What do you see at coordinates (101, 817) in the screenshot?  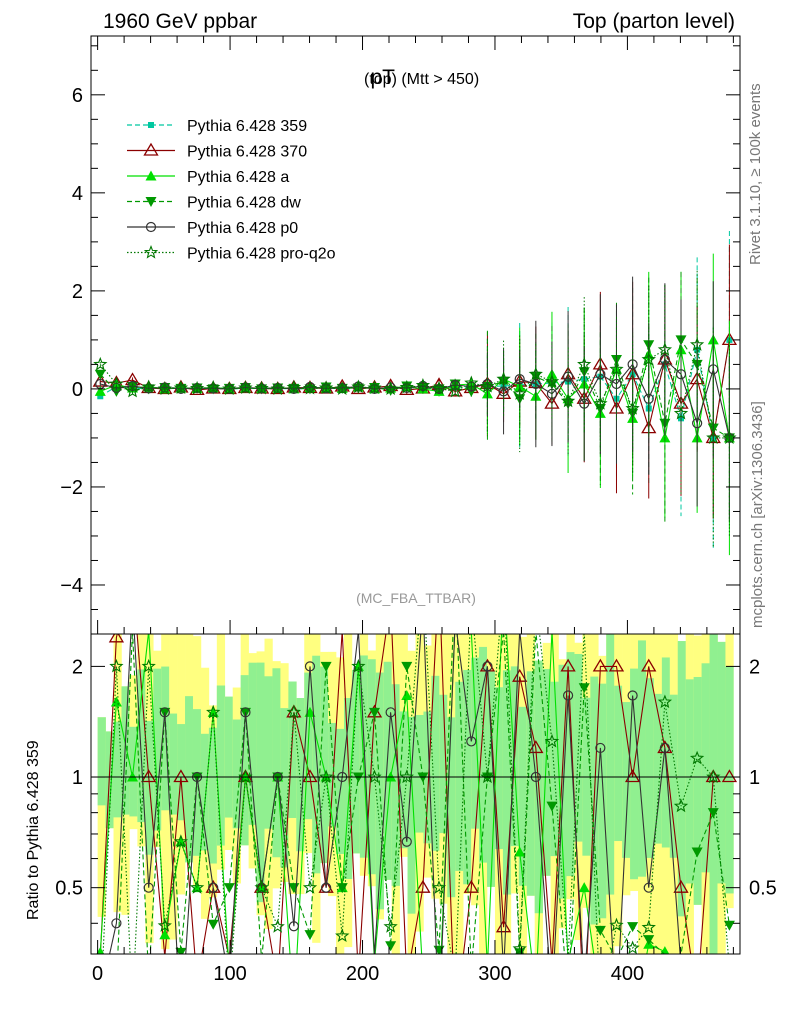 I see `ratio-band-yellow` at bounding box center [101, 817].